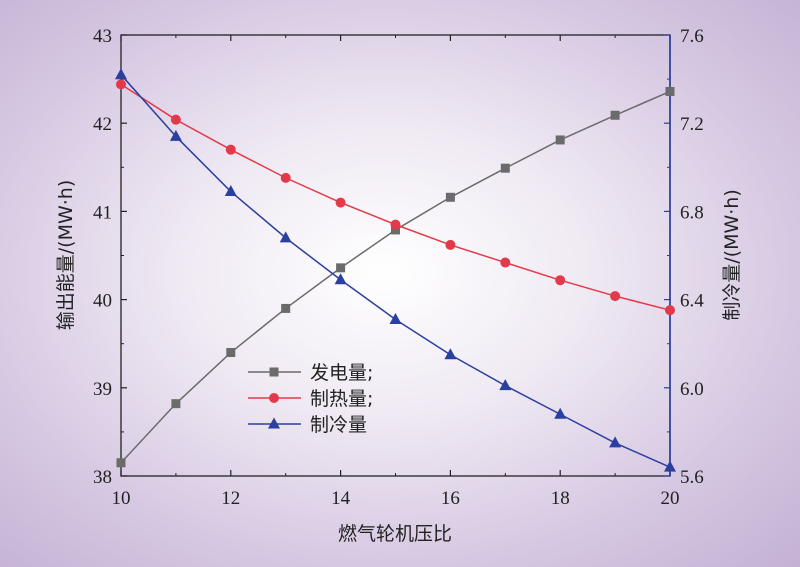  Describe the element at coordinates (395, 534) in the screenshot. I see `x-axis-title: 燃气轮机压比` at that location.